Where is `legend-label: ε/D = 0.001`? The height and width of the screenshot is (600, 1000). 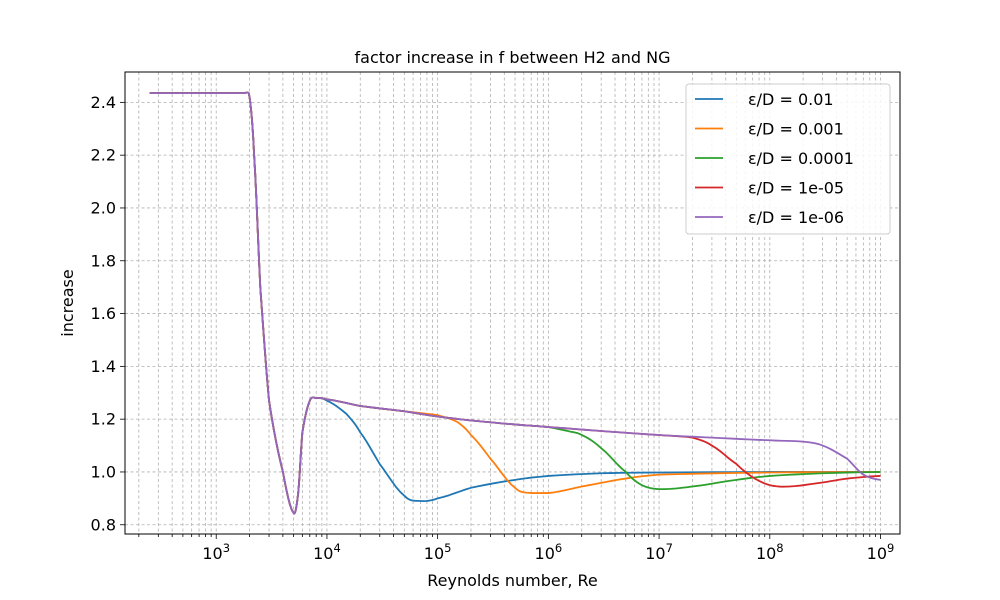 legend-label: ε/D = 0.001 is located at coordinates (796, 129).